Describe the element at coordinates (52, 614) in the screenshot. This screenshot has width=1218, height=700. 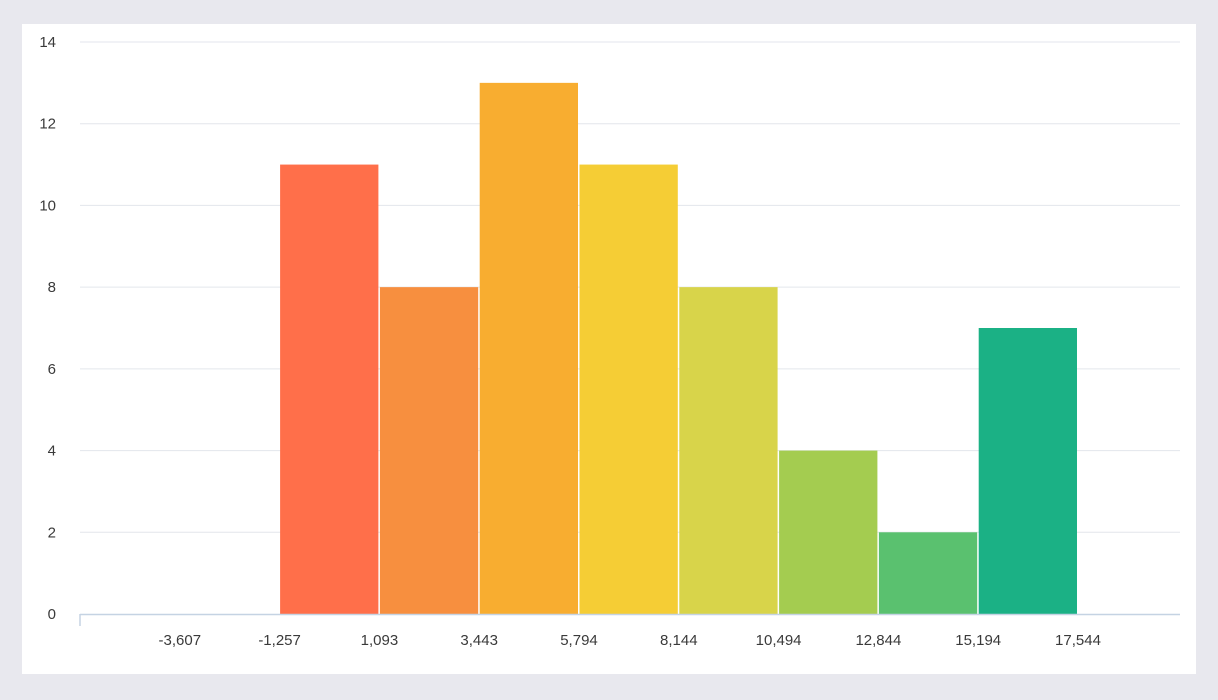
I see `y-tick-label: 0` at that location.